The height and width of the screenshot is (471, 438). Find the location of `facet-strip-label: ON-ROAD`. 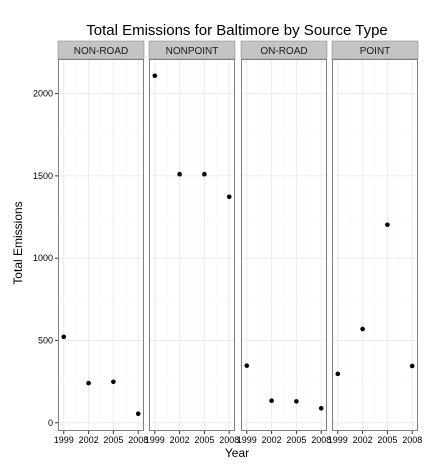

facet-strip-label: ON-ROAD is located at coordinates (283, 51).